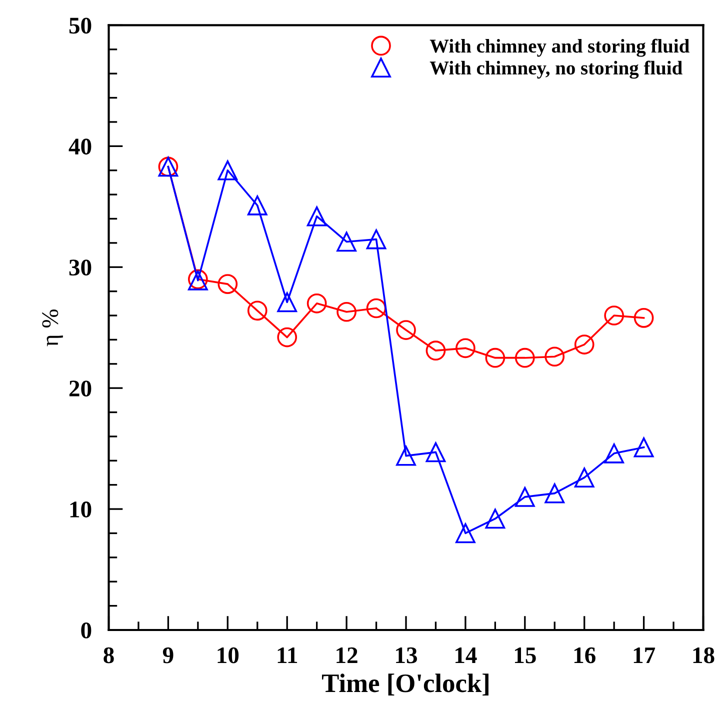  I want to click on x-tick-label: 11, so click(288, 655).